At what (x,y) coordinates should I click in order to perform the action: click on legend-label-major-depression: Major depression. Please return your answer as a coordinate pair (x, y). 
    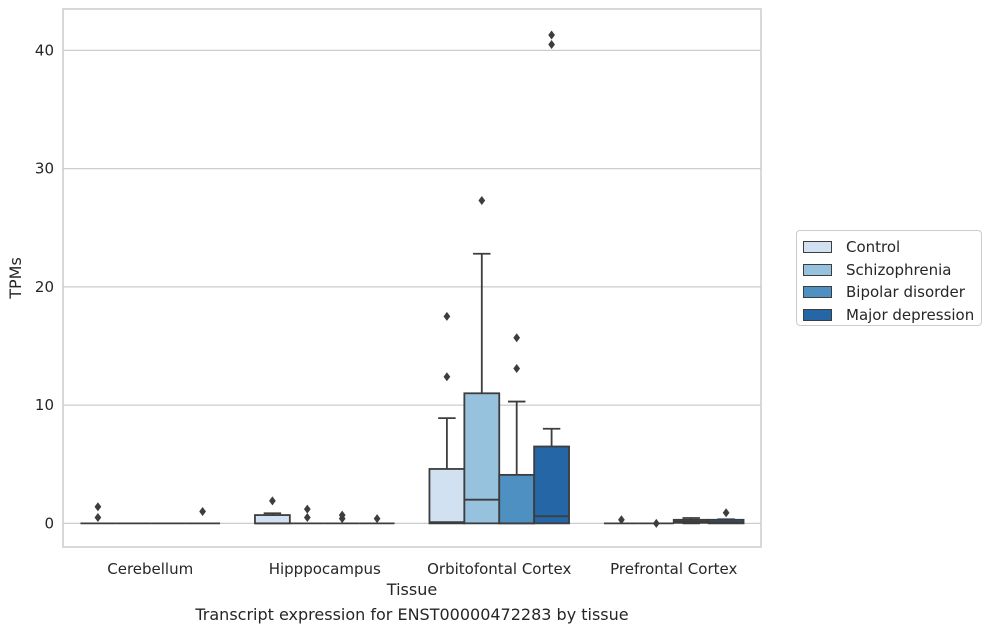
    Looking at the image, I should click on (910, 314).